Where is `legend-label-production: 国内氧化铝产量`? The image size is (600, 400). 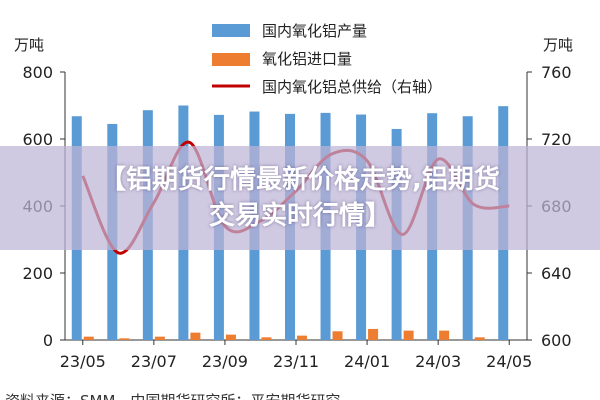 legend-label-production: 国内氧化铝产量 is located at coordinates (314, 31).